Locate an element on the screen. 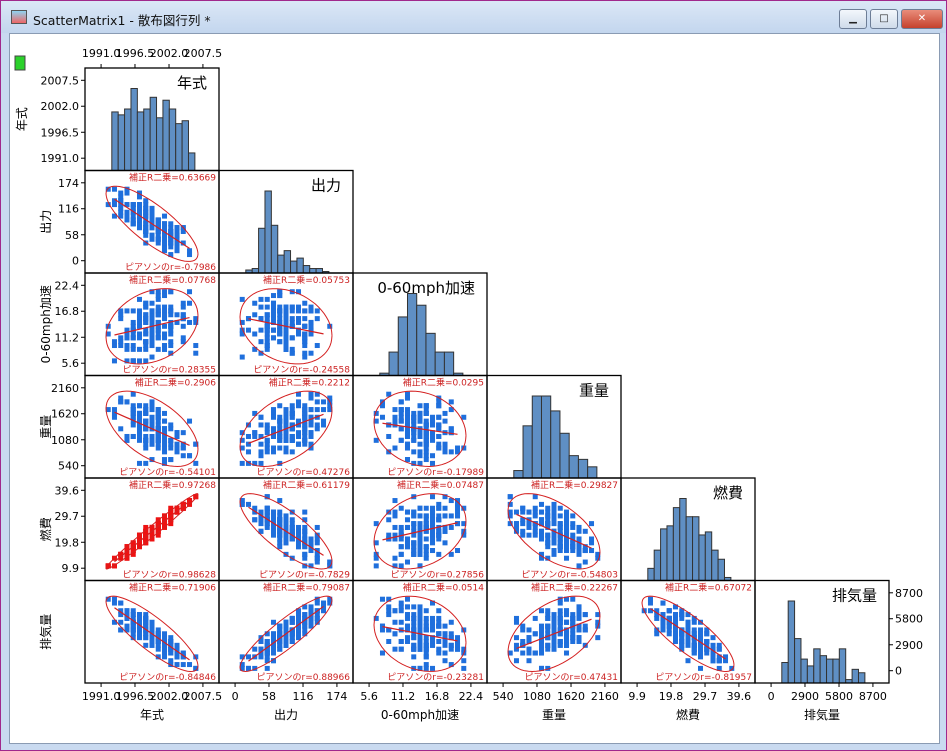 The image size is (947, 751). adj-r2-label: 補正R二乗=0.63669 is located at coordinates (172, 178).